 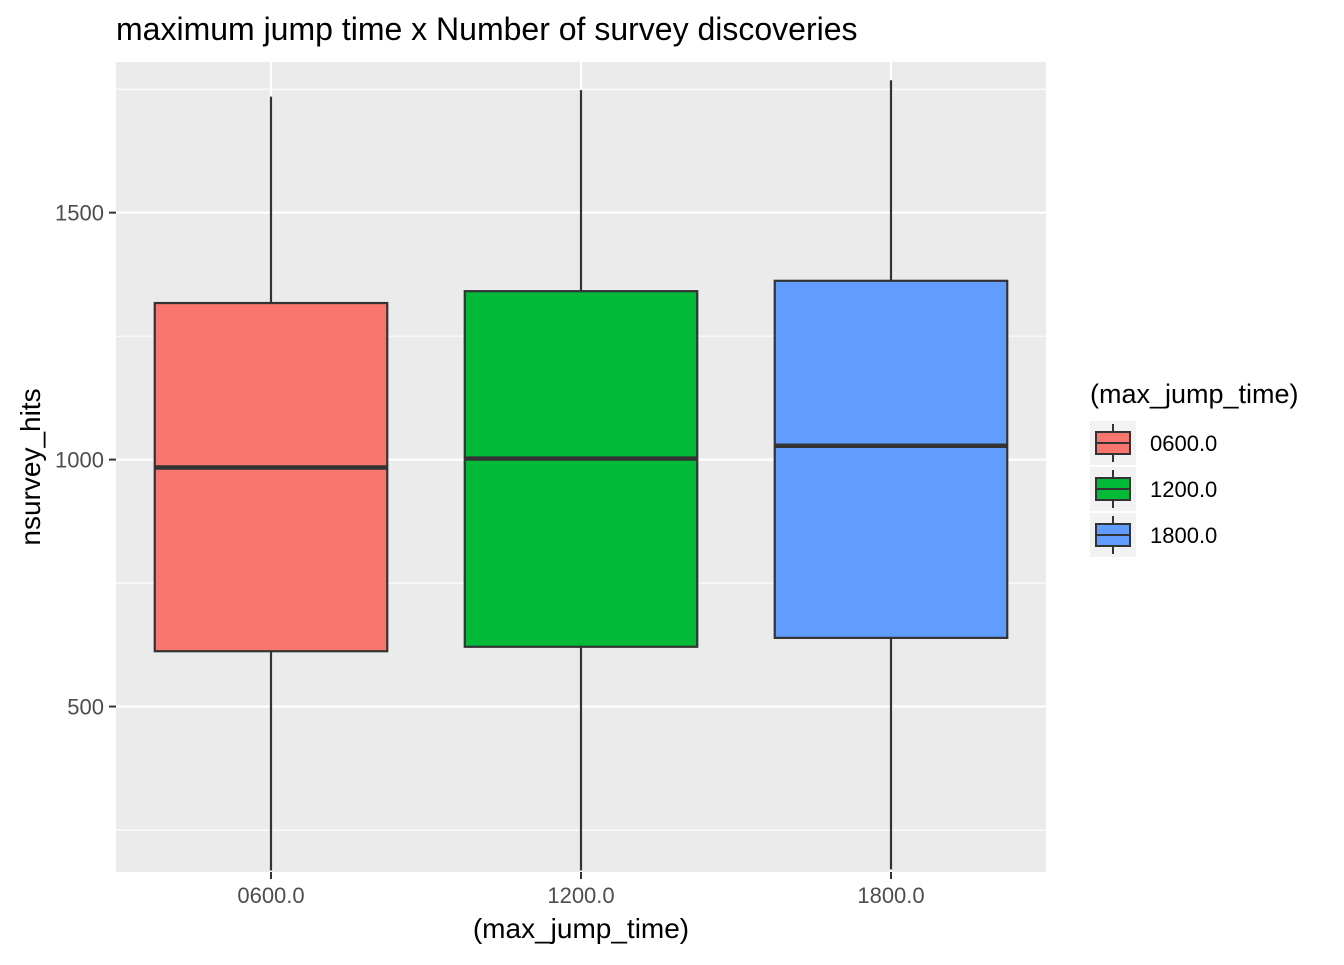 I want to click on y-axis: 500 1000 1500, so click(x=85, y=460).